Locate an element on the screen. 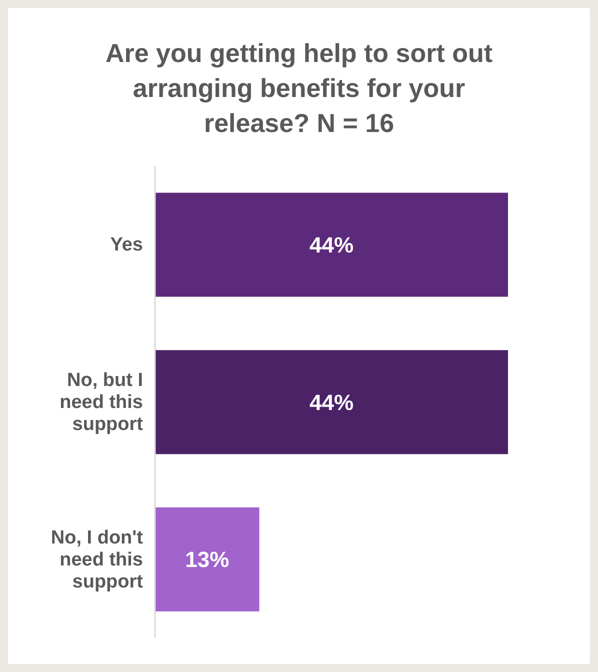 The image size is (598, 672). y-tick-label: Yes is located at coordinates (126, 245).